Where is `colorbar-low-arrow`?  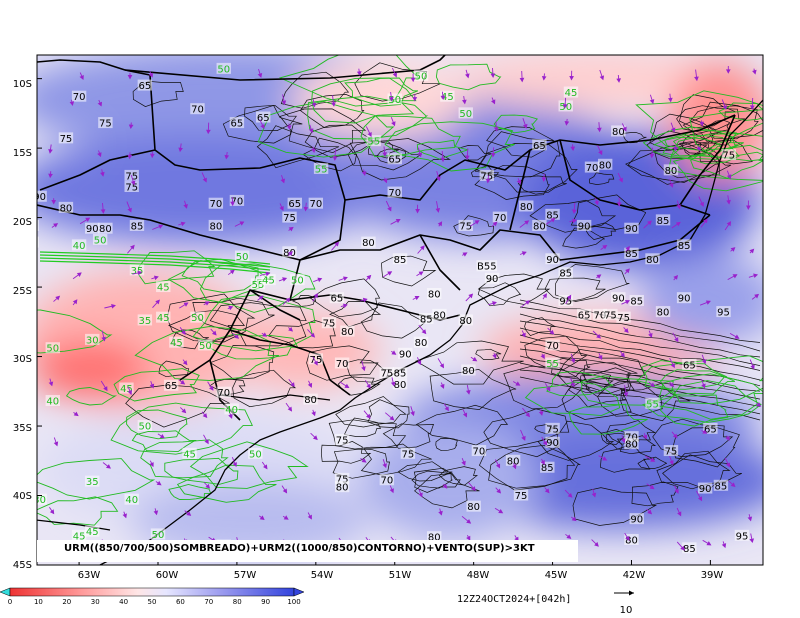
colorbar-low-arrow is located at coordinates (5, 592).